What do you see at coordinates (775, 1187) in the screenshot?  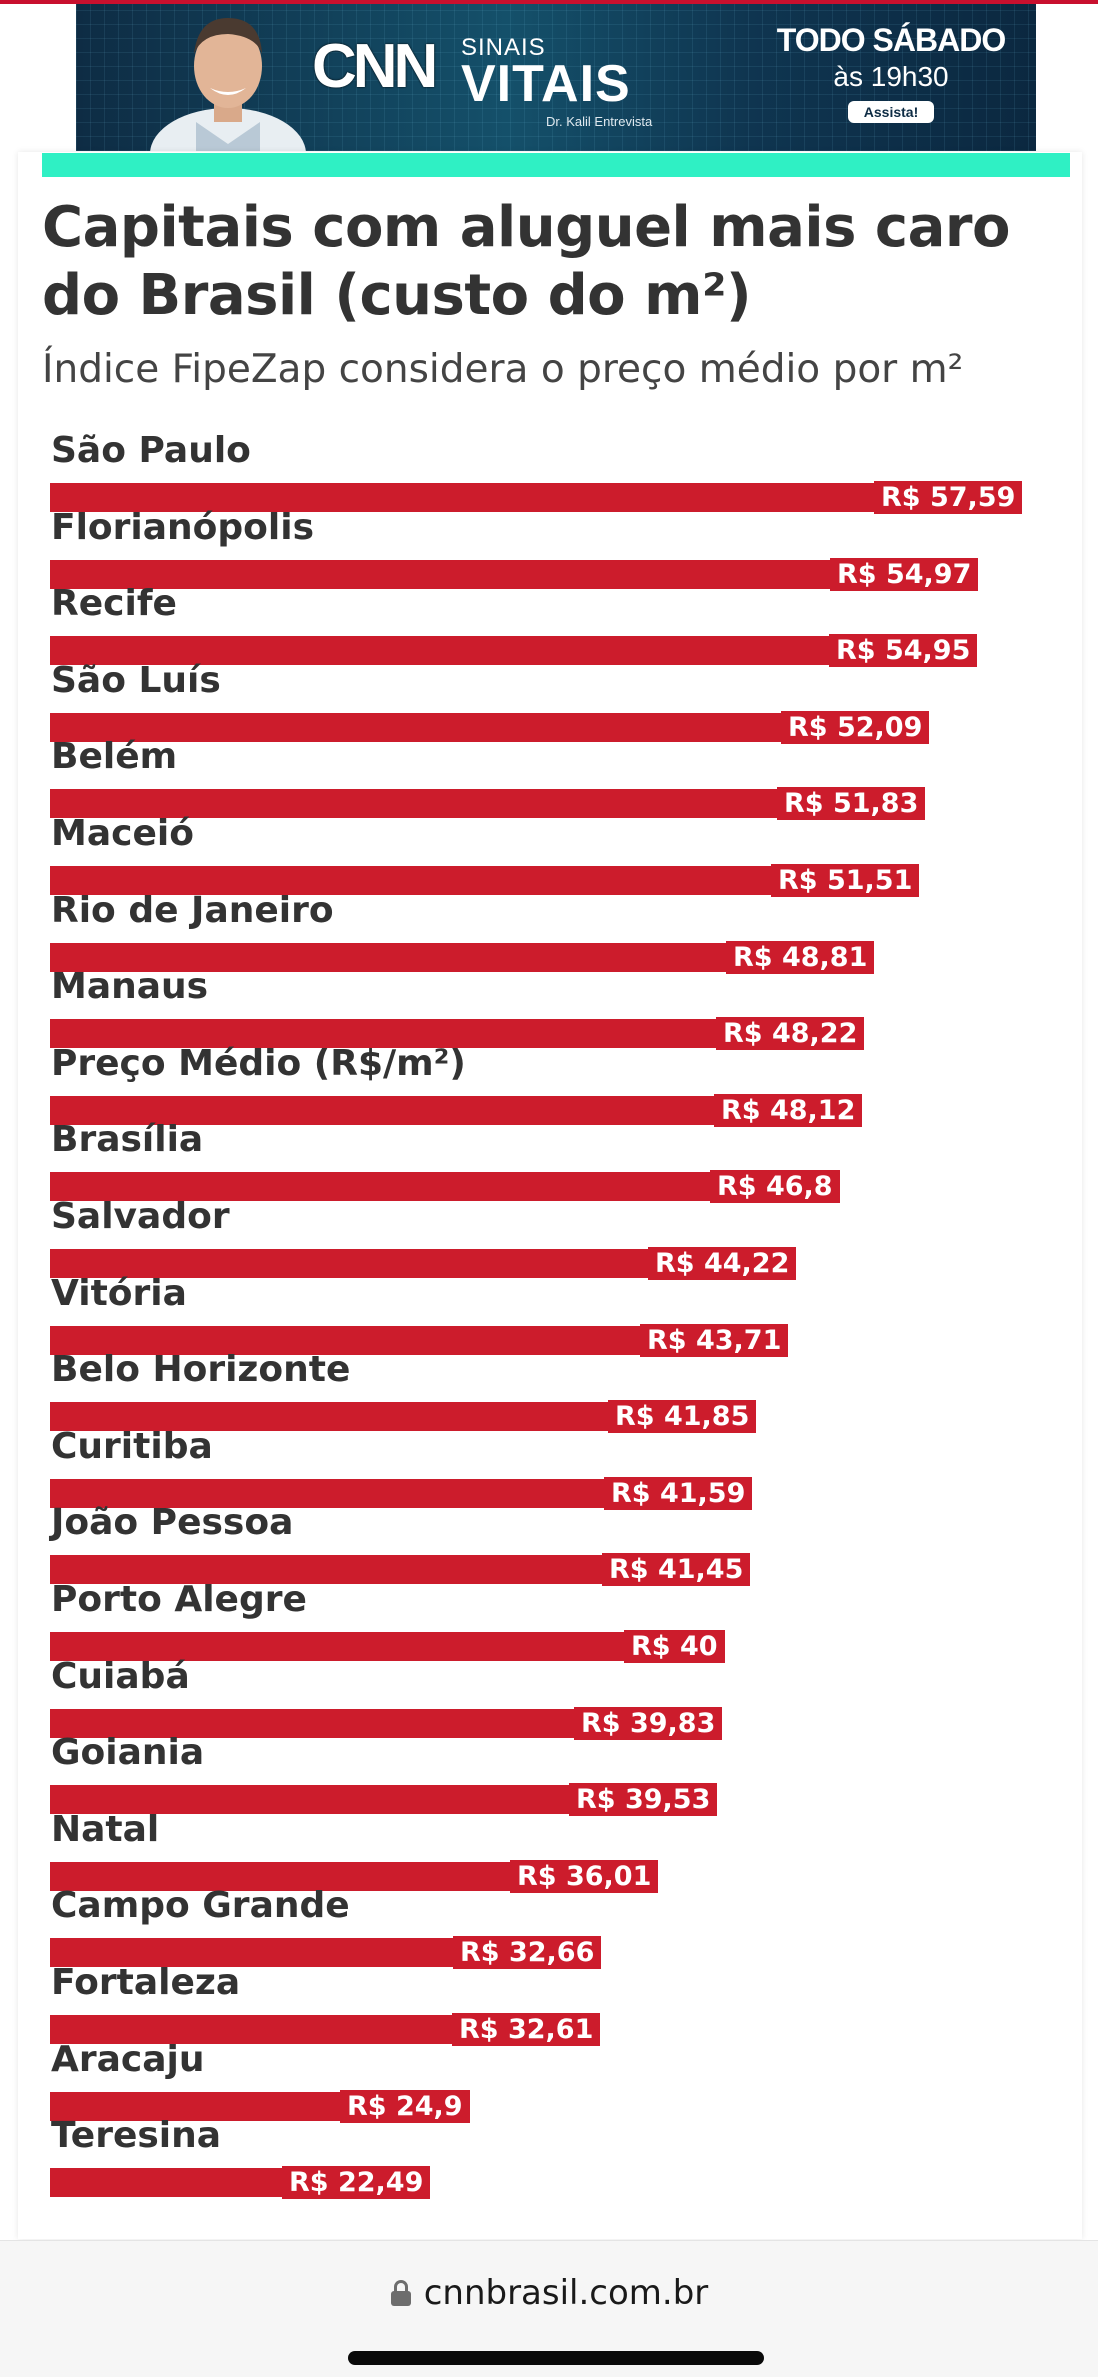 I see `value-label: R$ 46,8` at bounding box center [775, 1187].